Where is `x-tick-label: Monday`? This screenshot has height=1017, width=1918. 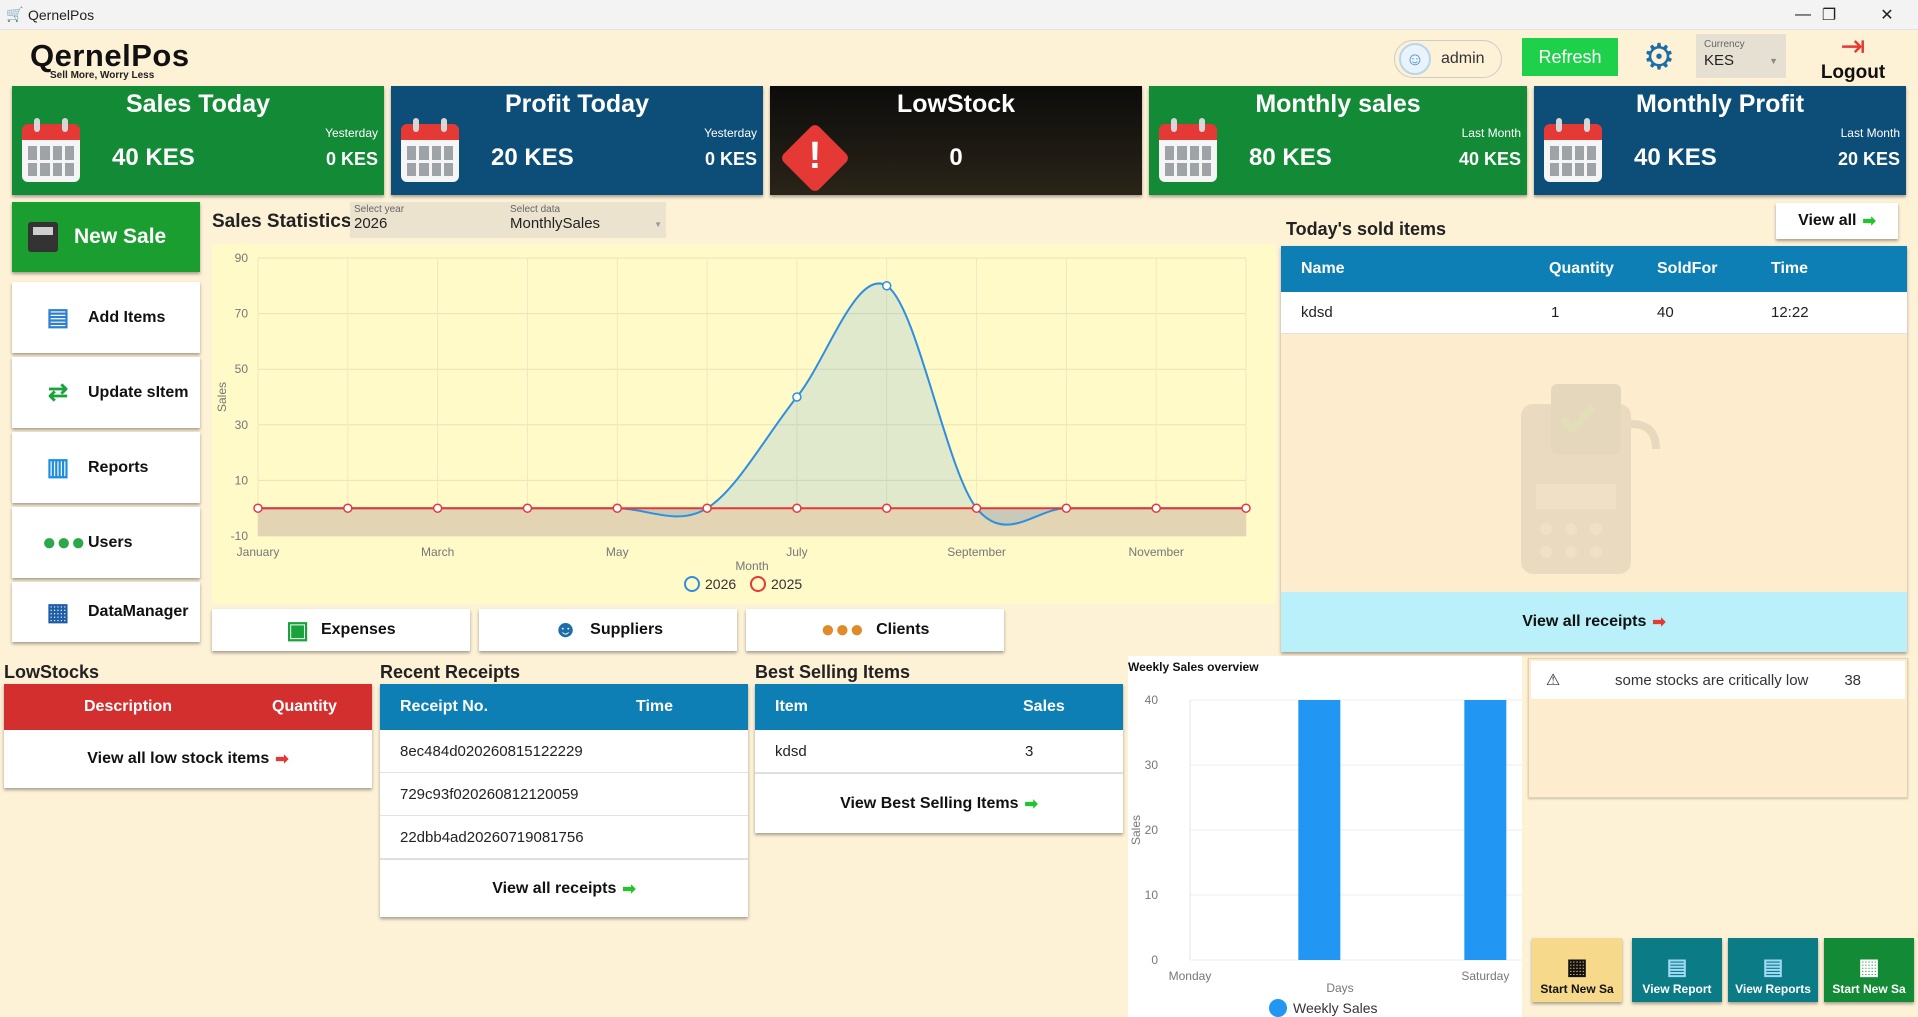 x-tick-label: Monday is located at coordinates (1190, 976).